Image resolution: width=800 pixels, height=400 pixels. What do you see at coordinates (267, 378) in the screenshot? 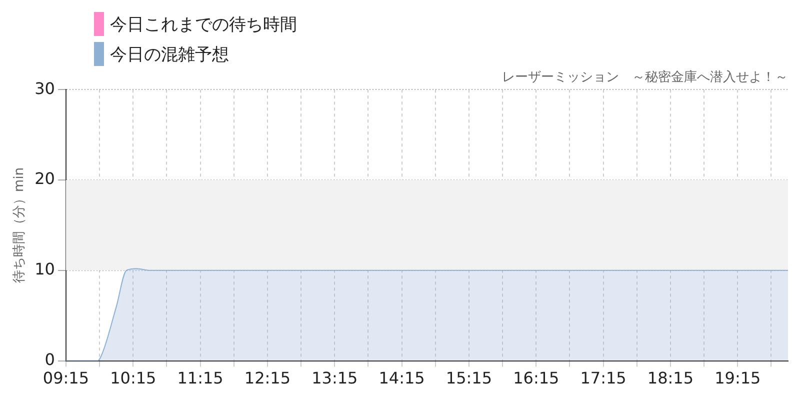
I see `x-tick-label: 12:15` at bounding box center [267, 378].